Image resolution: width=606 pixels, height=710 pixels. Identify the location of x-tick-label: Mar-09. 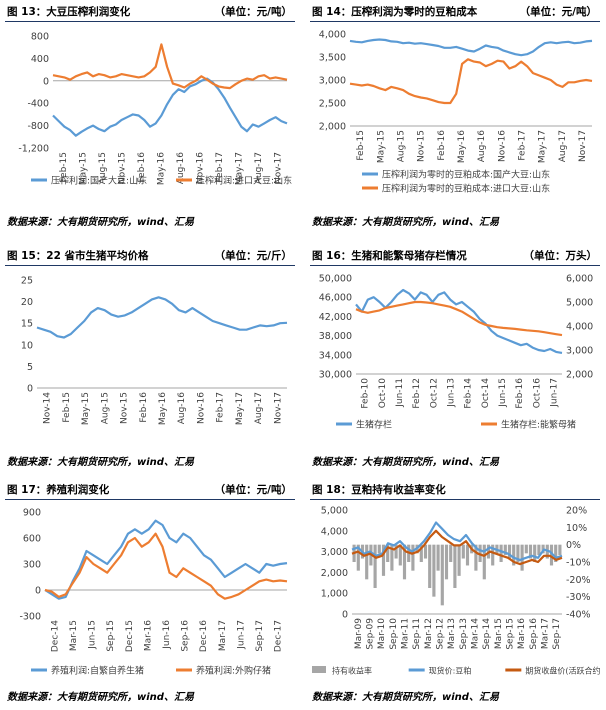
(359, 633).